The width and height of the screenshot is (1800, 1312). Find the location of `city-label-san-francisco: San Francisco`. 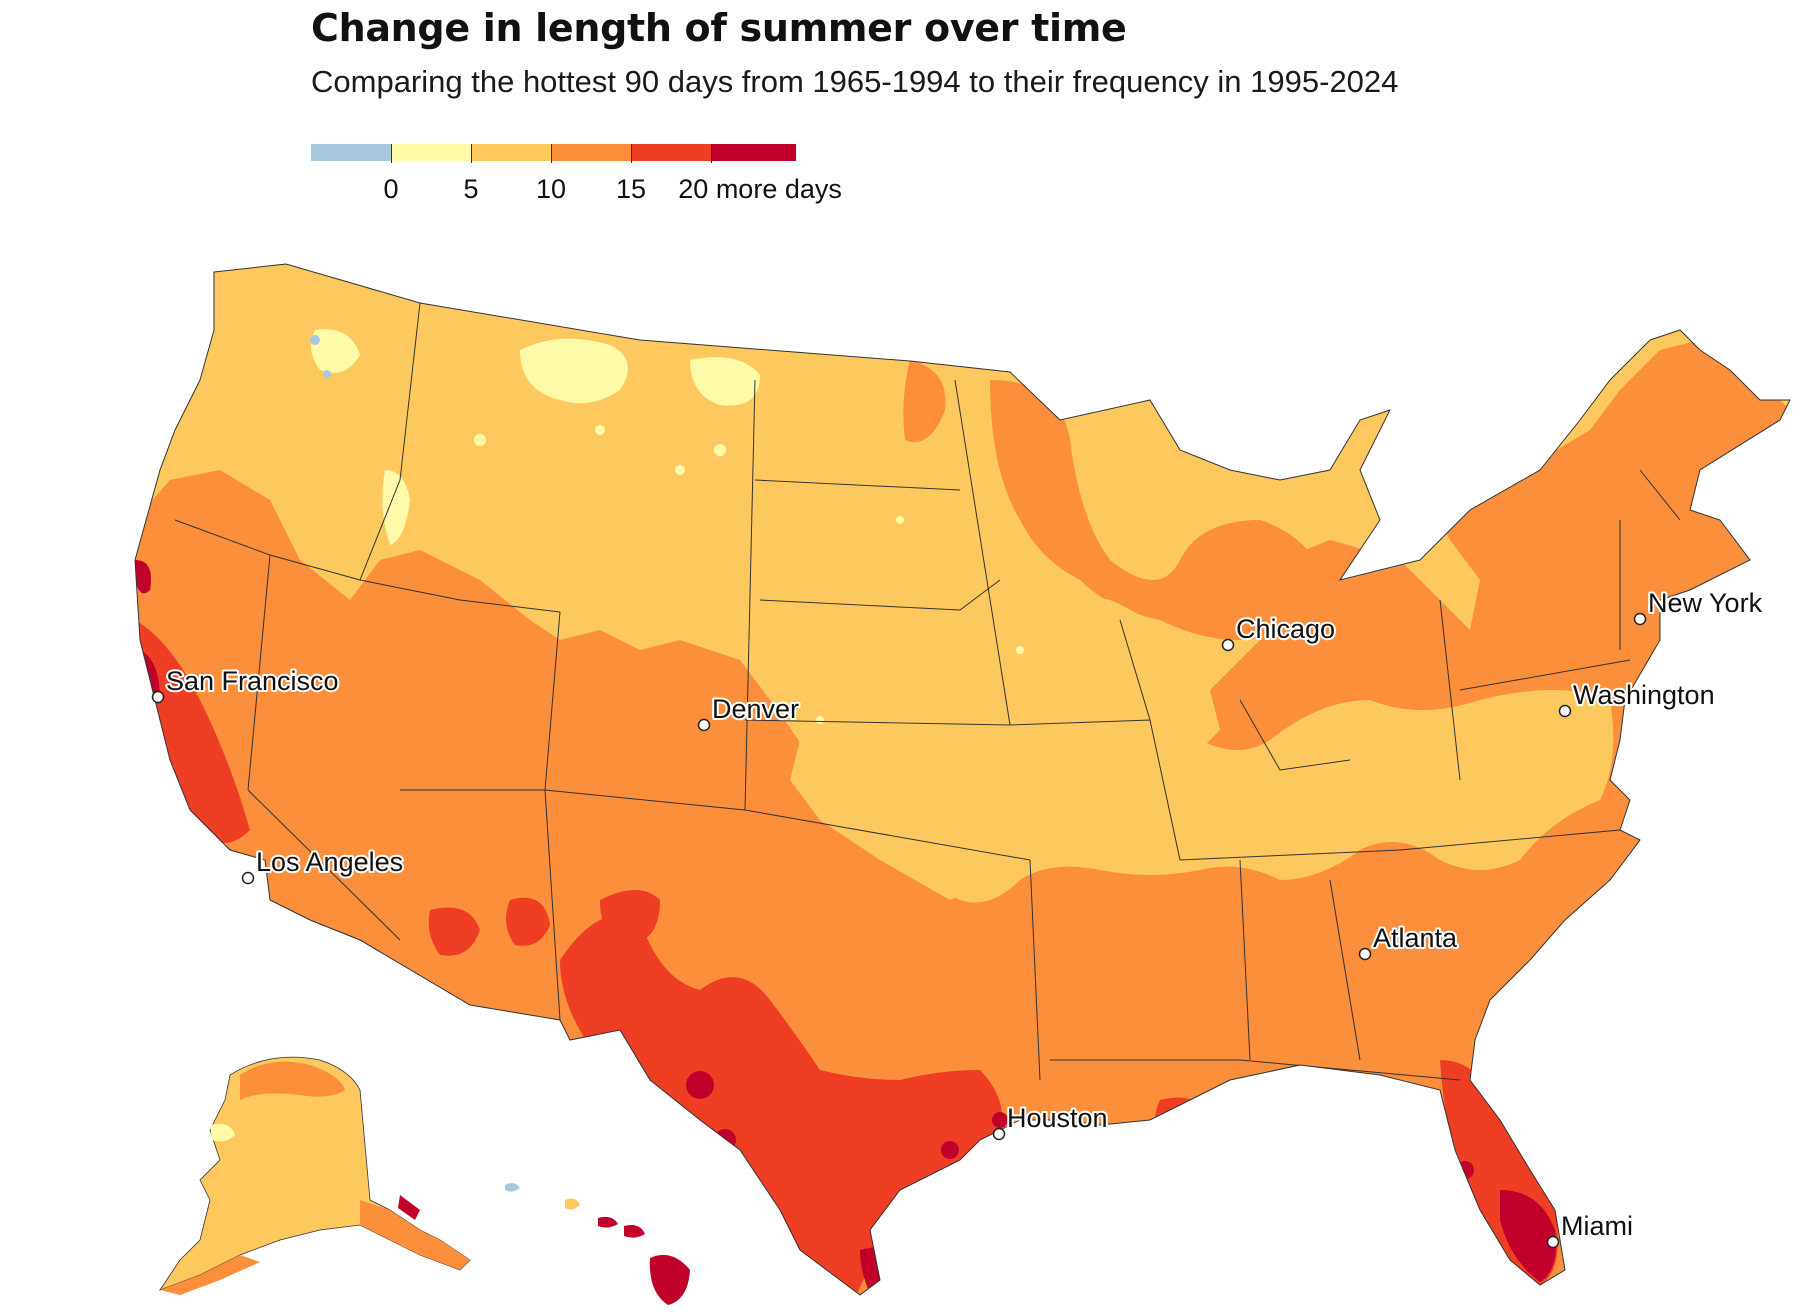

city-label-san-francisco: San Francisco is located at coordinates (252, 681).